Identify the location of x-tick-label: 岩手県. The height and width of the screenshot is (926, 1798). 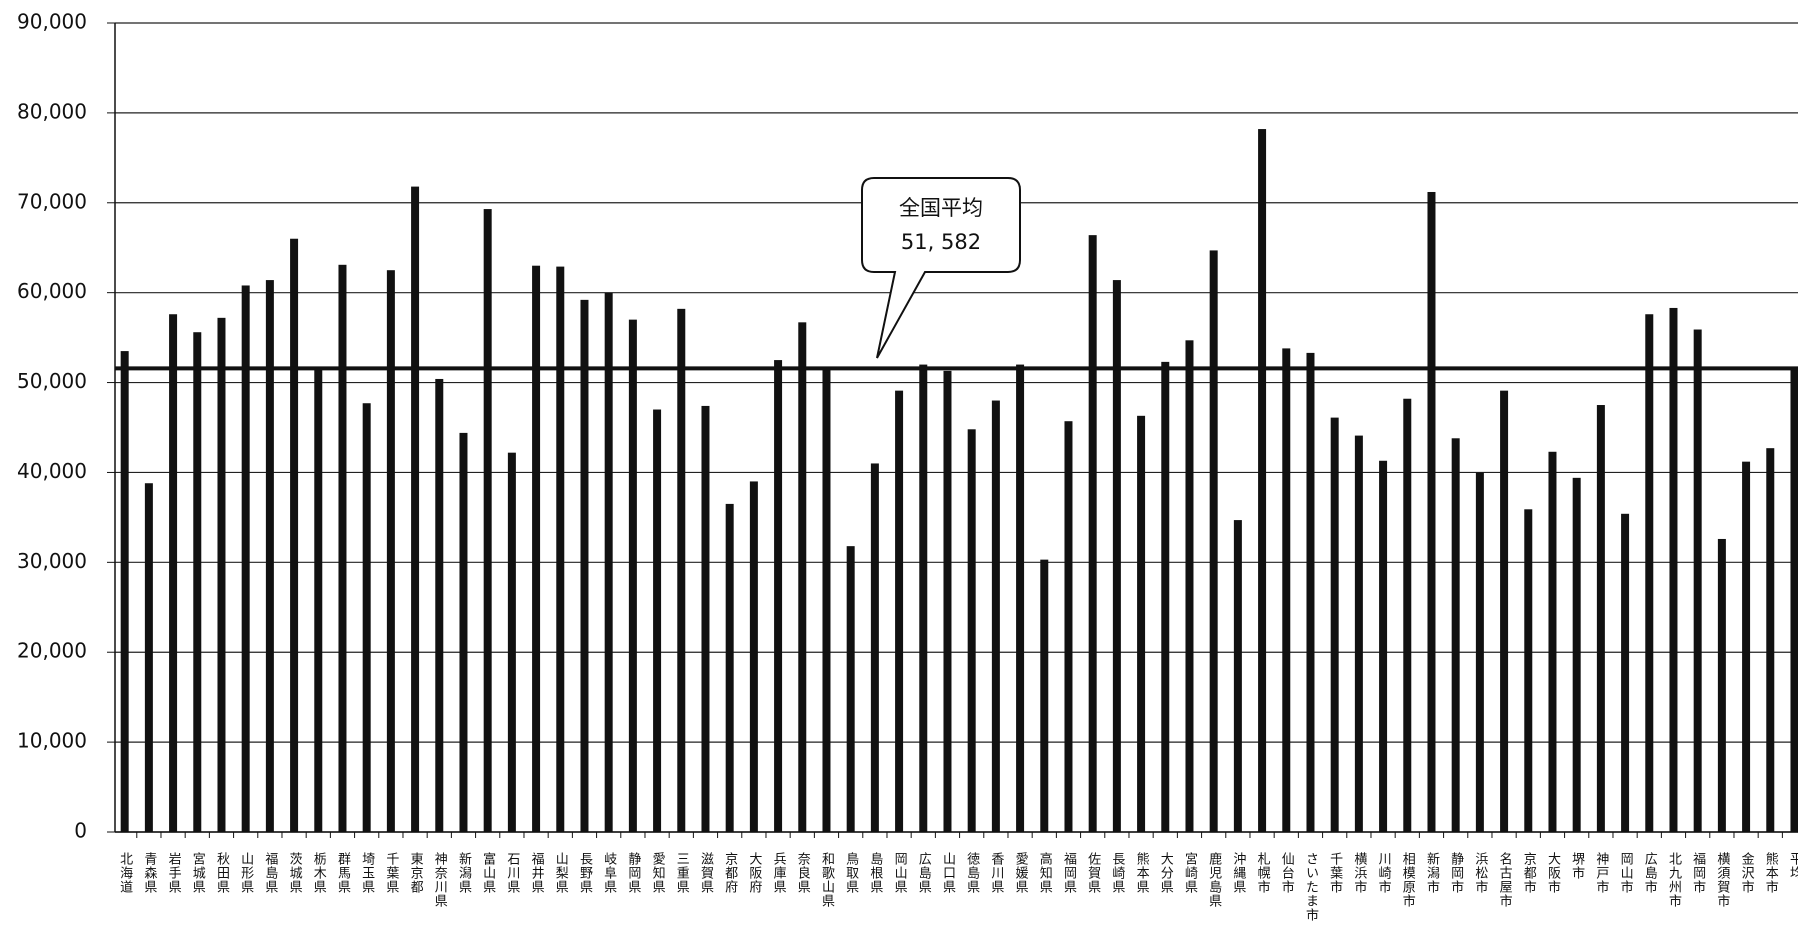
(174, 873).